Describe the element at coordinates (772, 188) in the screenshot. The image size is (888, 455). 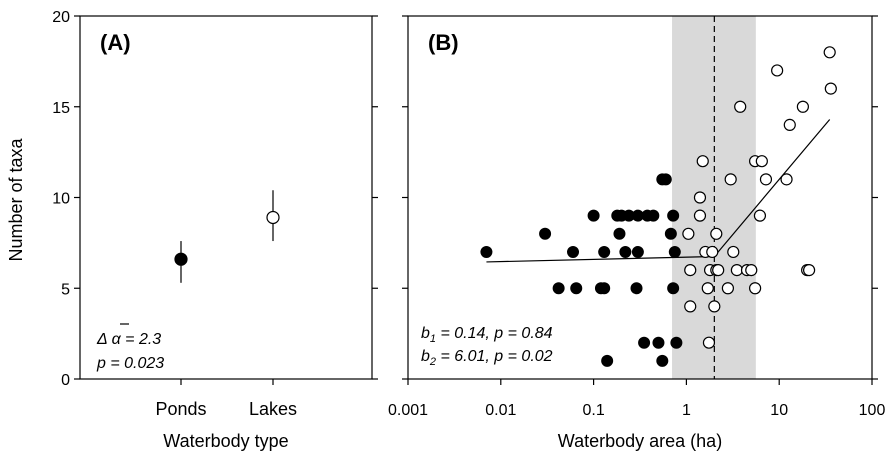
I see `panel-b-fit-line` at that location.